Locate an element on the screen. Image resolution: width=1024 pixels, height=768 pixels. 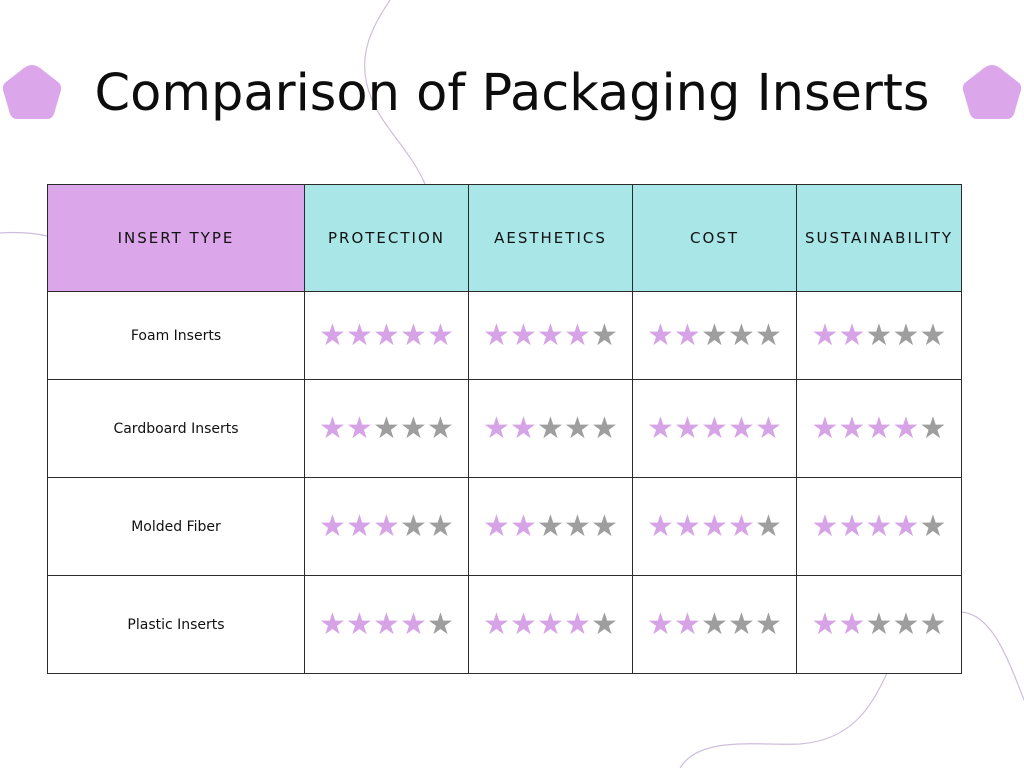
decorative-curve-bottom is located at coordinates (783, 720).